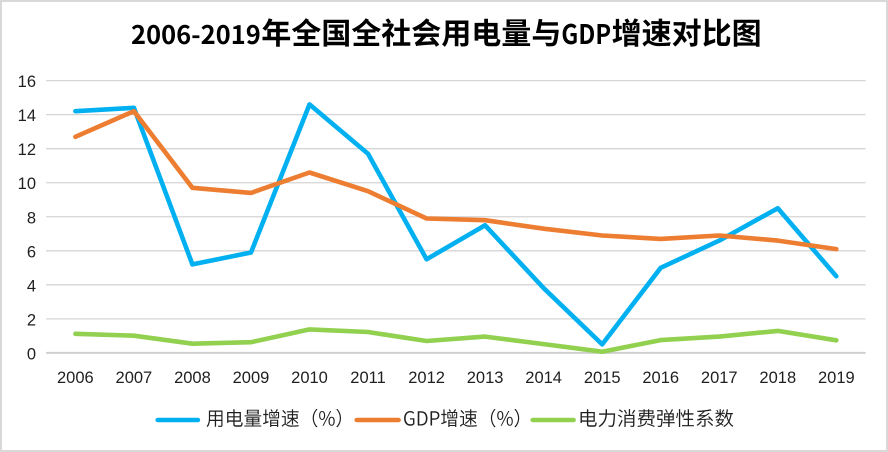  Describe the element at coordinates (31, 320) in the screenshot. I see `y-axis-tick-label: 2` at that location.